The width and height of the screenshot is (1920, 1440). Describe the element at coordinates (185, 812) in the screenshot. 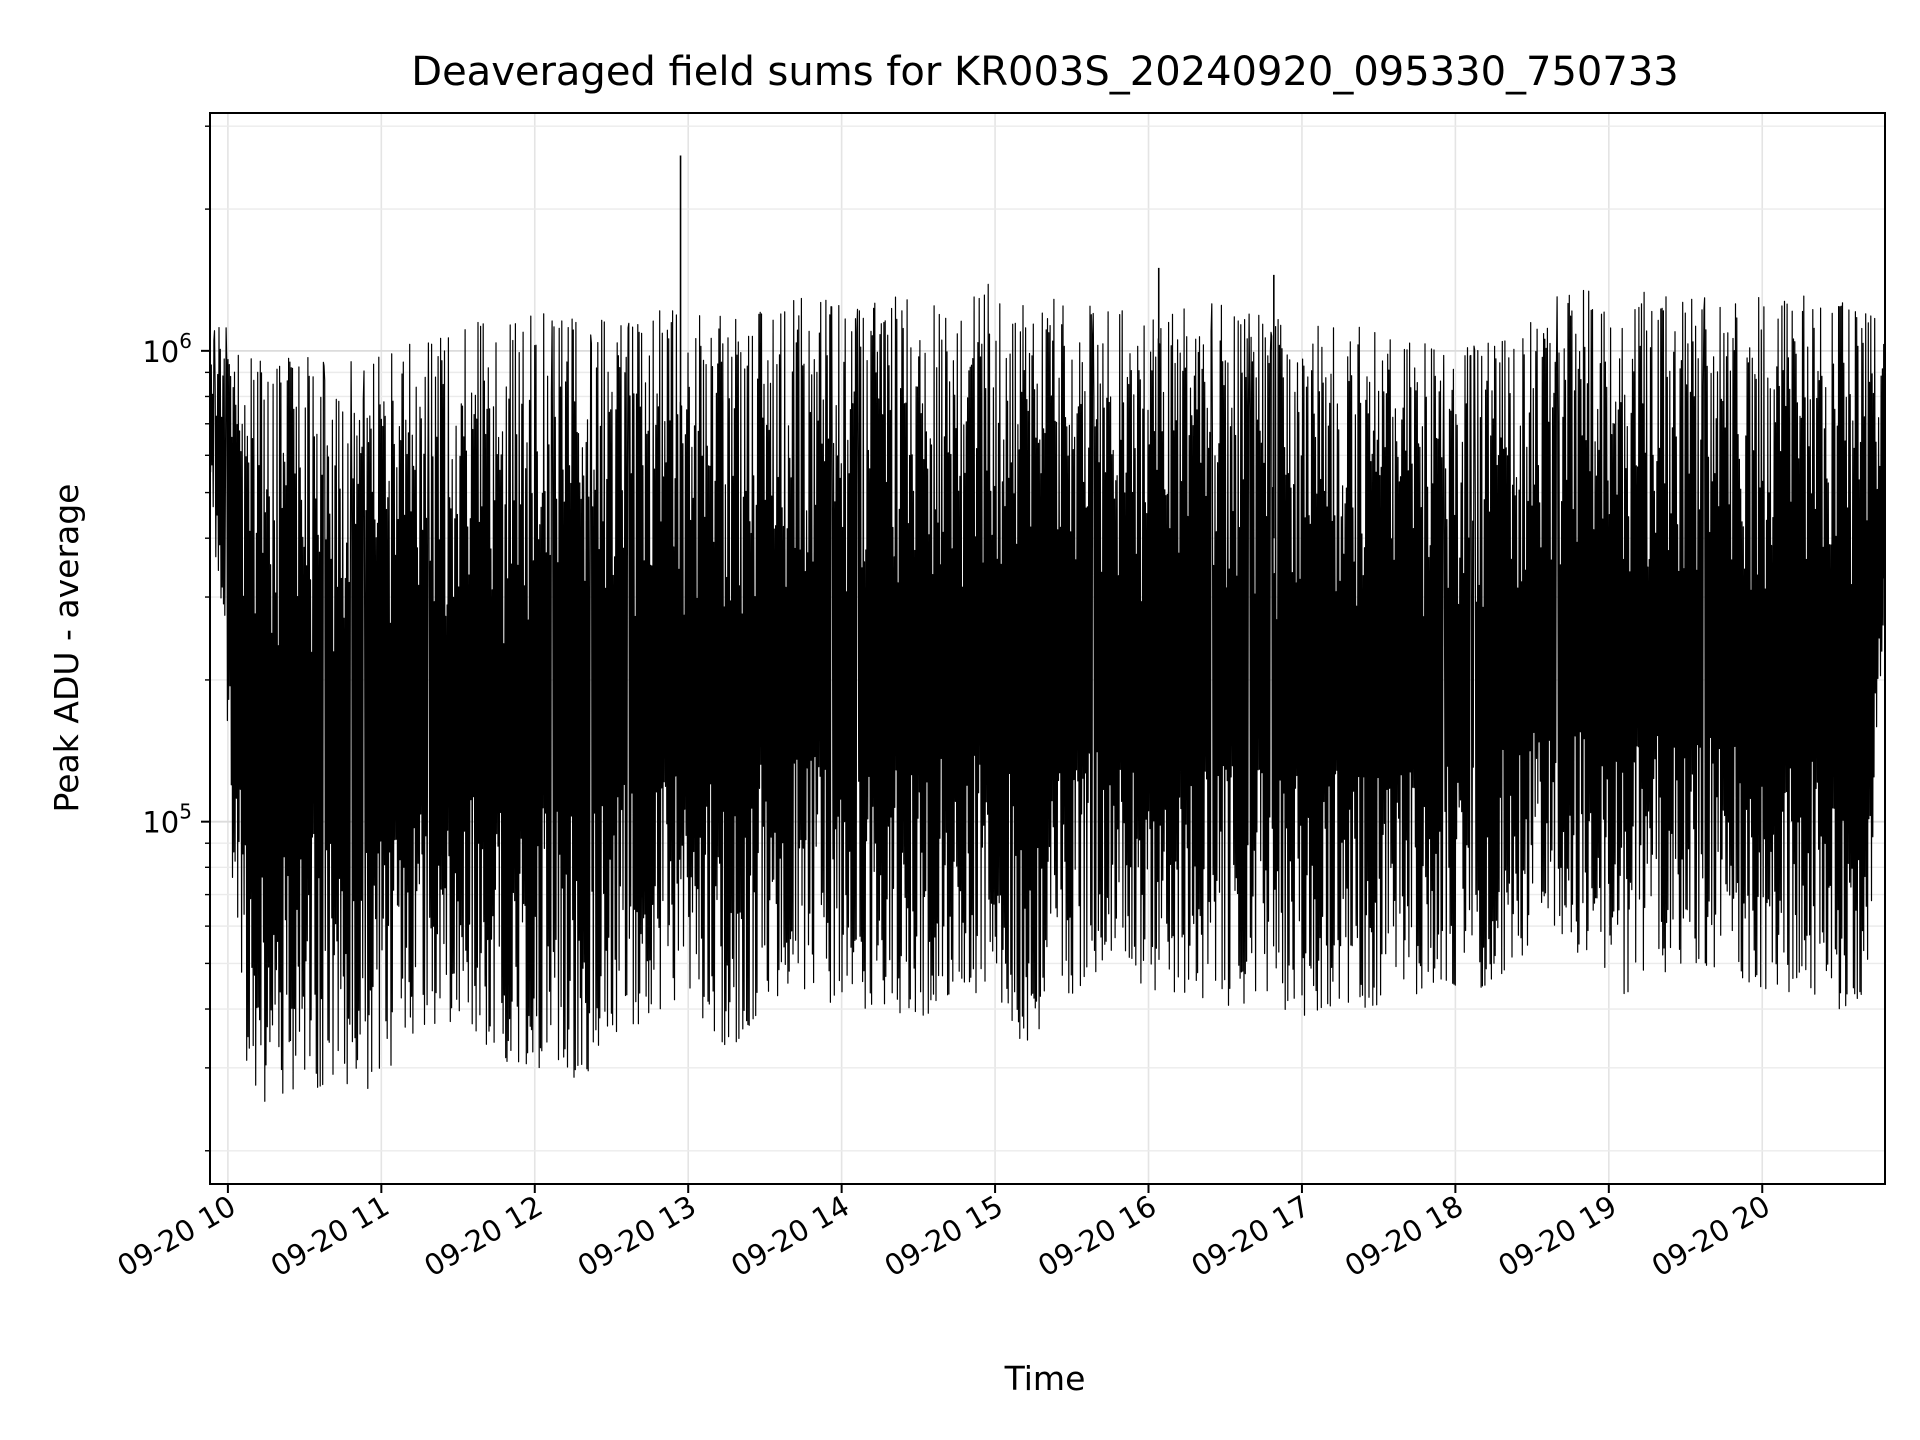

I see `y-tick-exponent: 5` at that location.